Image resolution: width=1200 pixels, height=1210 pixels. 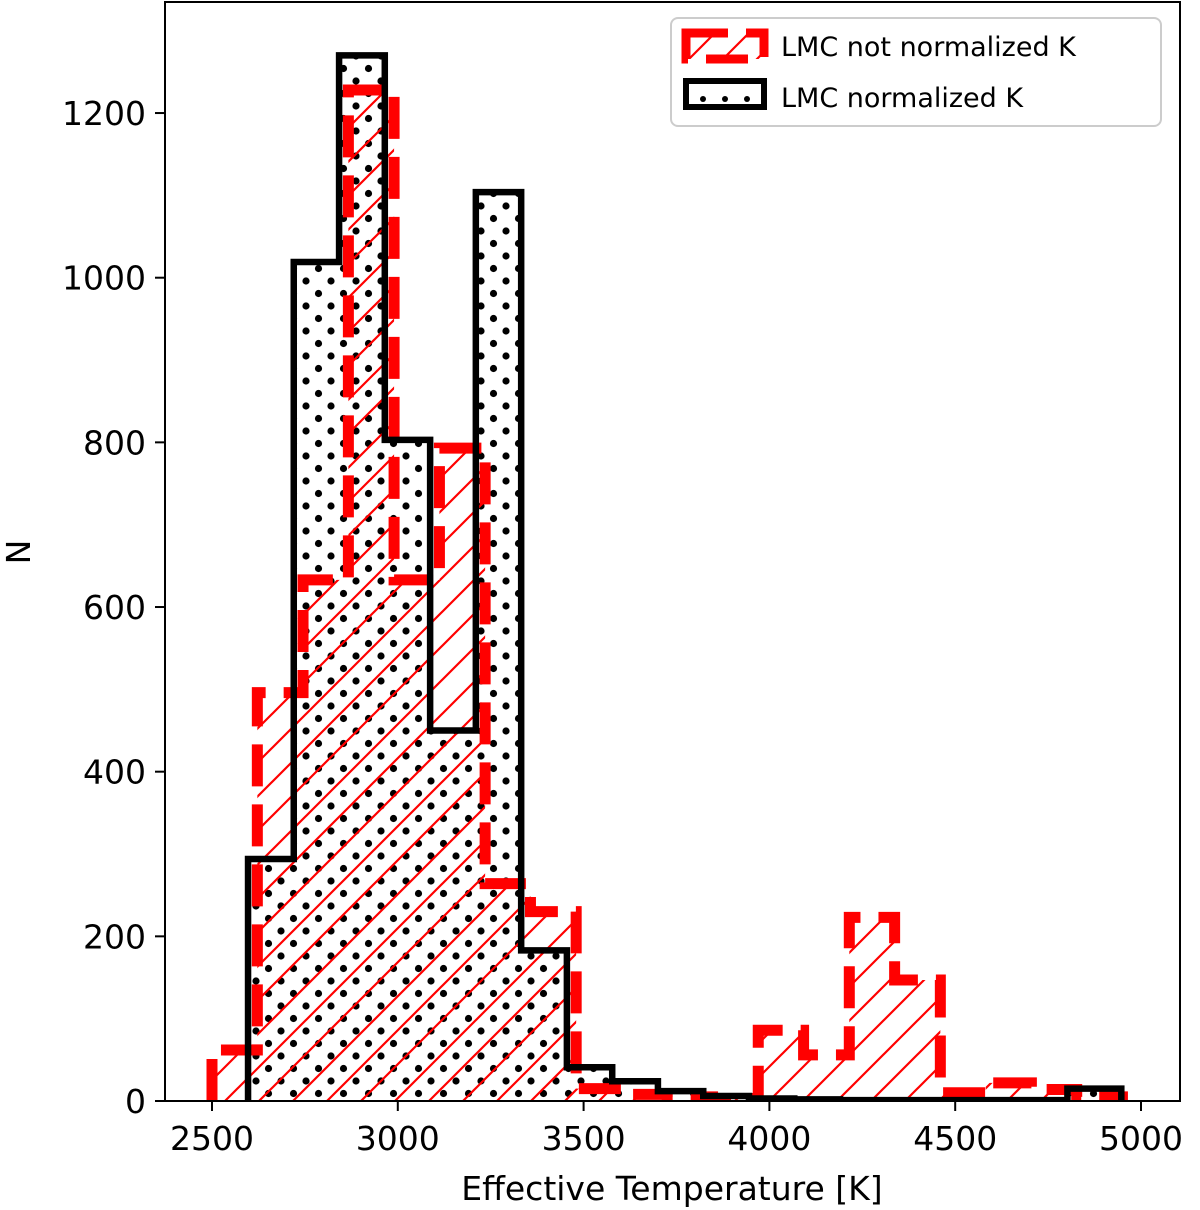 I want to click on y-axis-title: N, so click(x=19, y=552).